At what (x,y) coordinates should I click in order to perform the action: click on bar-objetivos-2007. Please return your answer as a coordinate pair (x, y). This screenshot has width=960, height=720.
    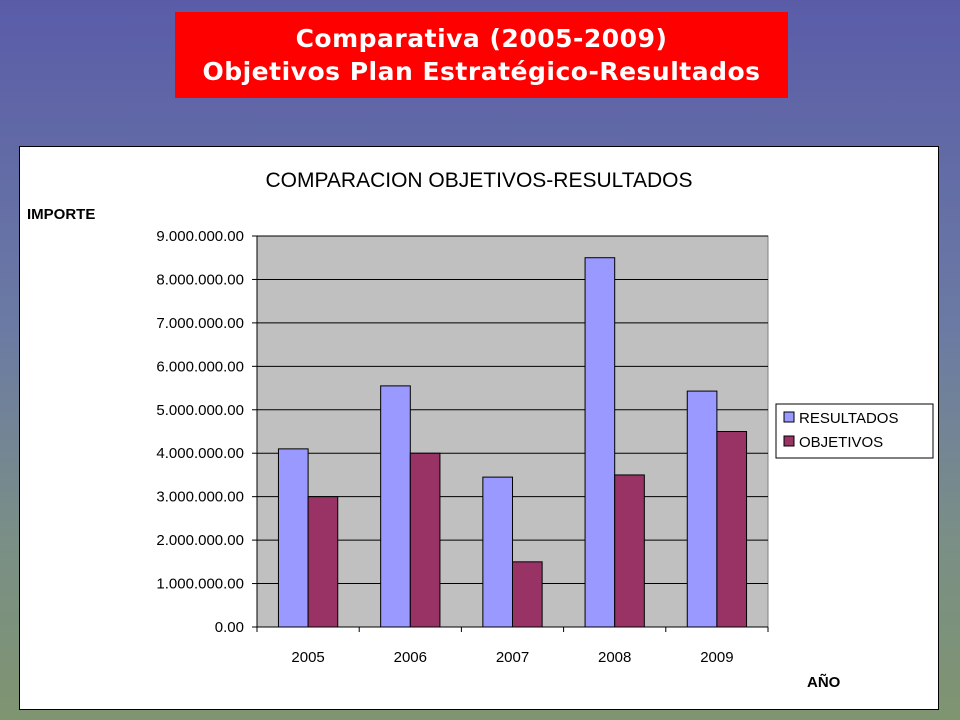
    Looking at the image, I should click on (527, 594).